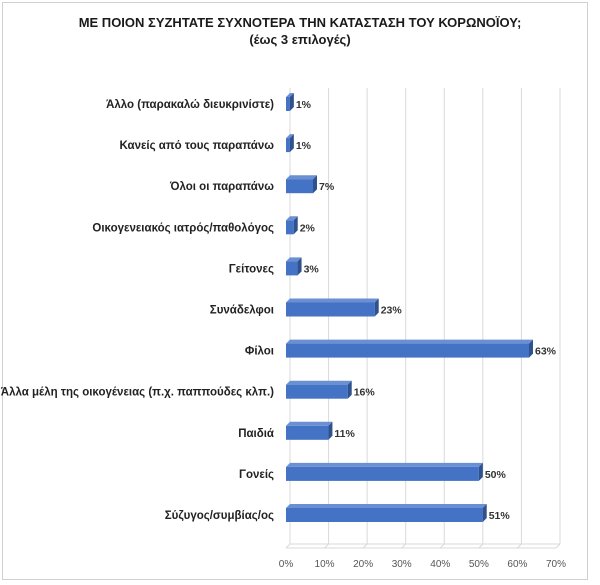 The image size is (600, 585). Describe the element at coordinates (392, 311) in the screenshot. I see `data-label: 23%` at that location.